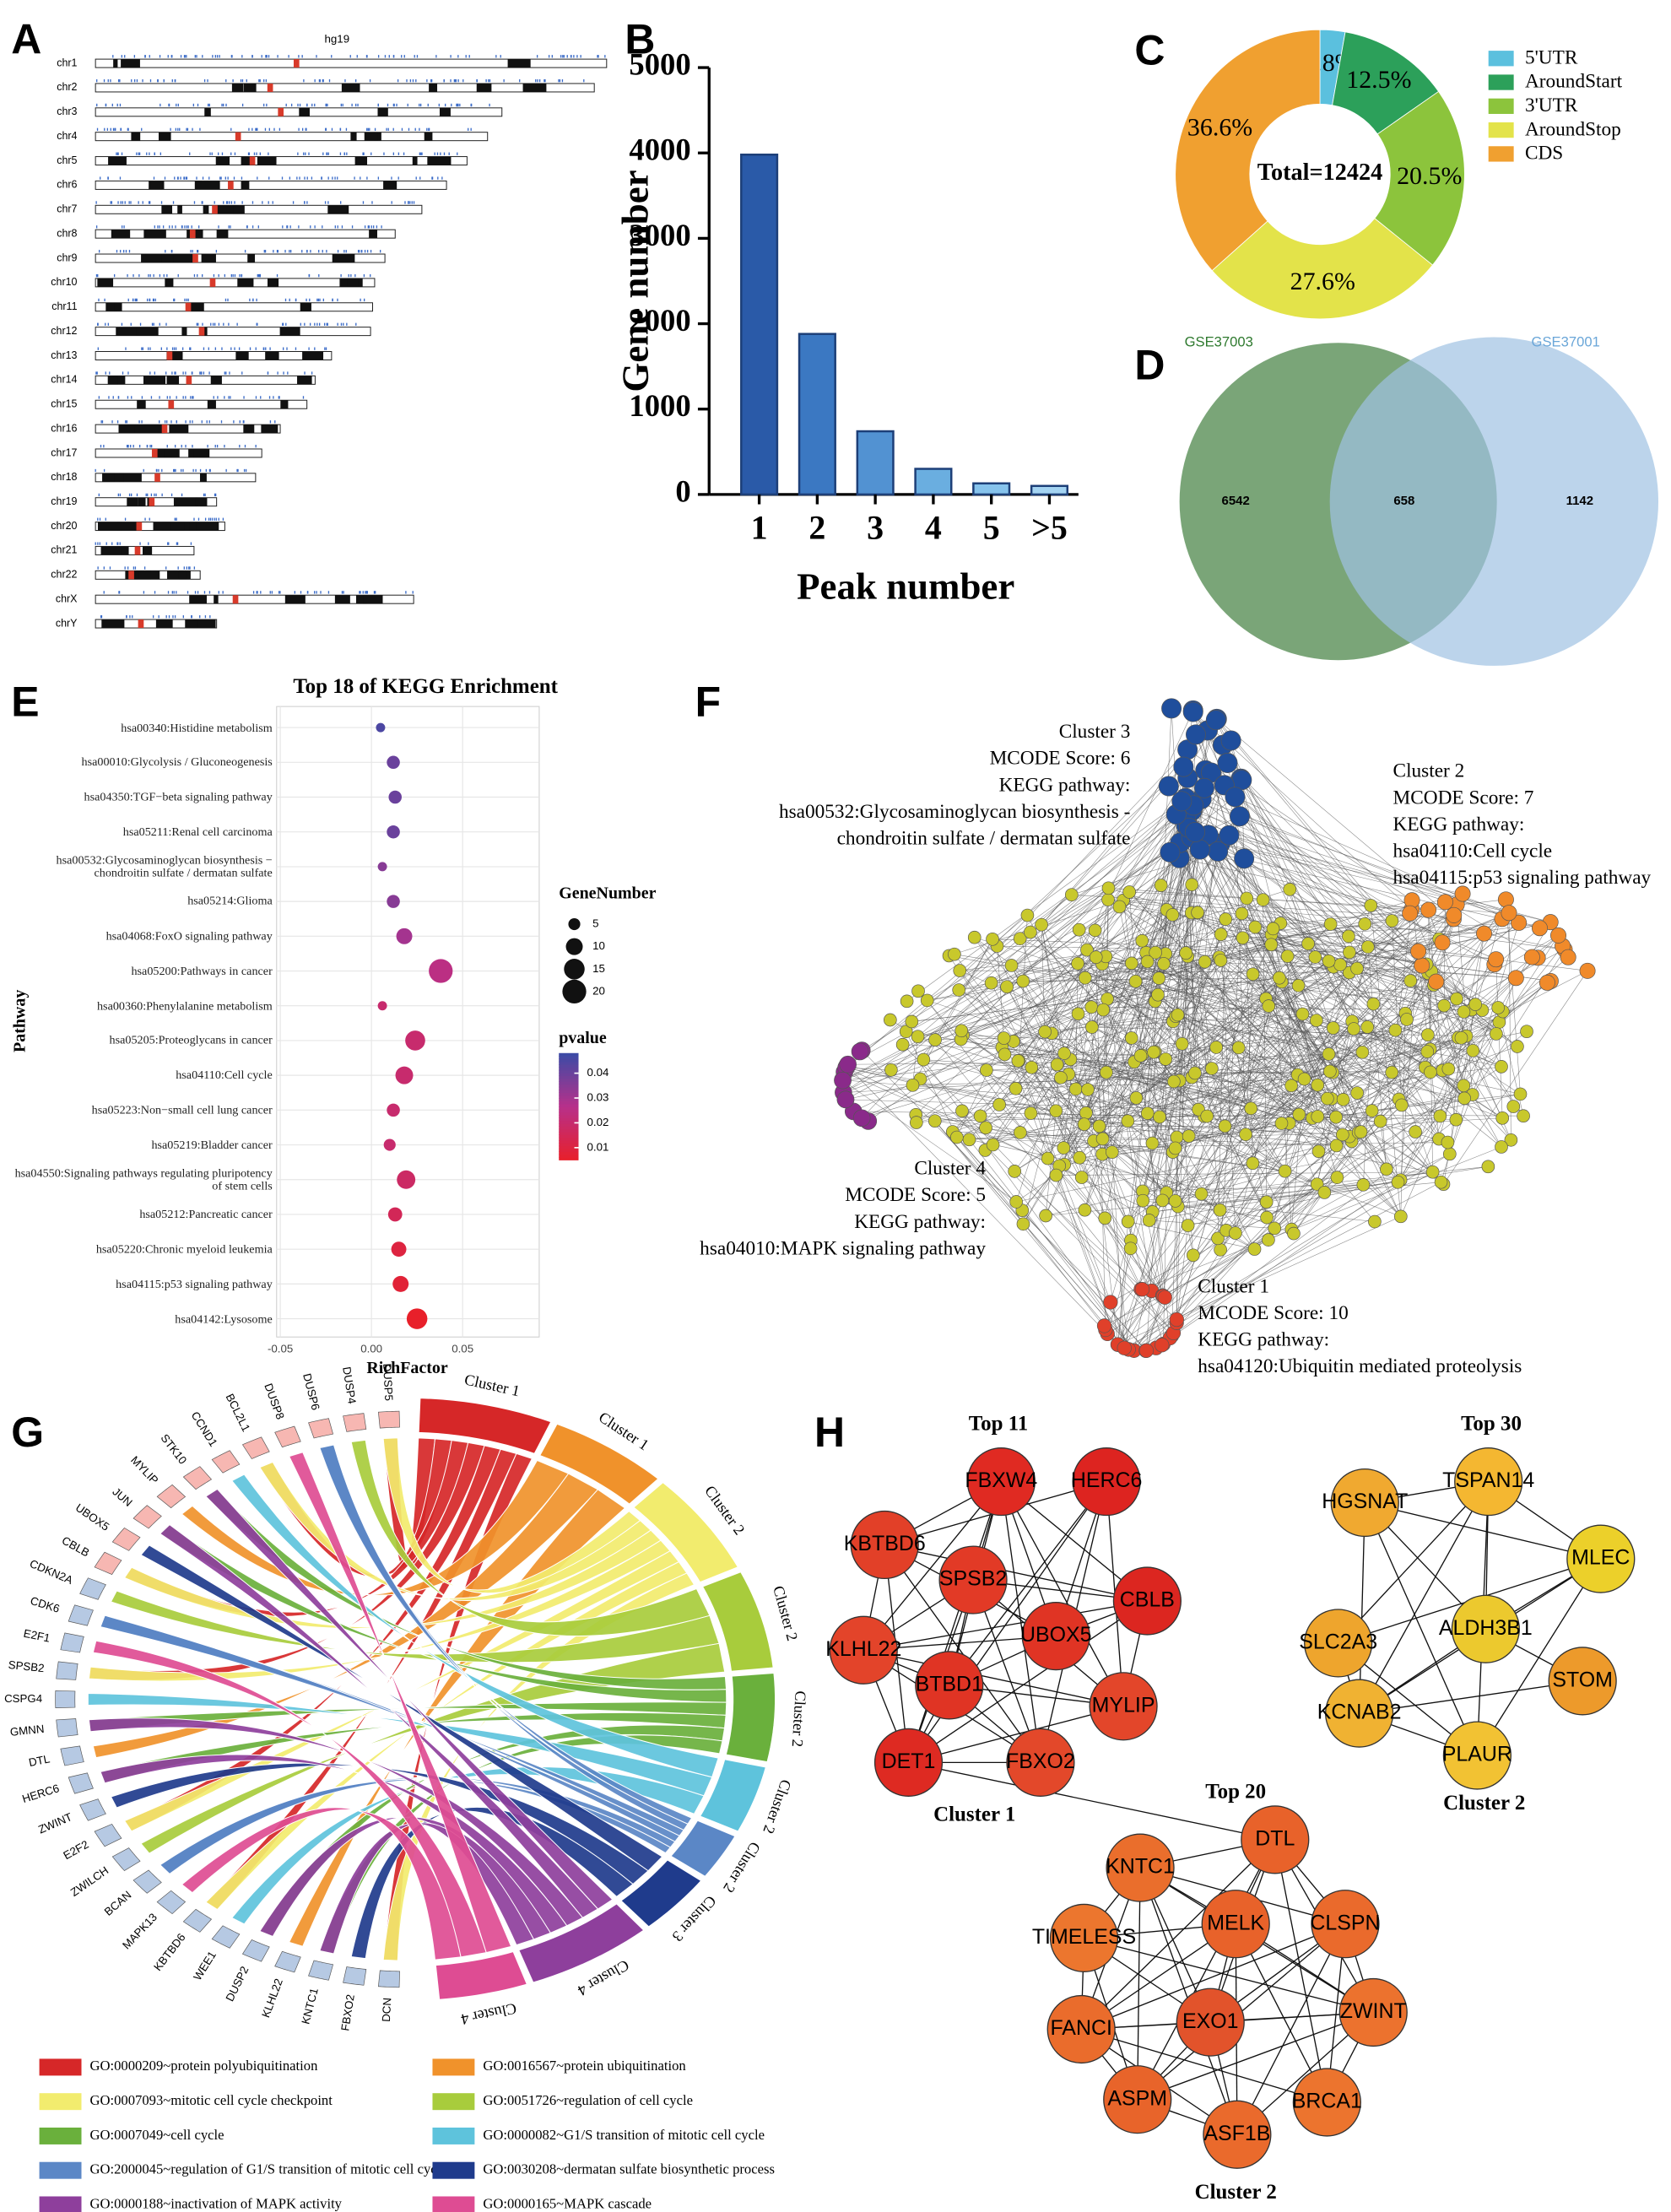 Image resolution: width=1671 pixels, height=2212 pixels. Describe the element at coordinates (920, 1222) in the screenshot. I see `cluster-annotation: KEGG pathway:` at that location.